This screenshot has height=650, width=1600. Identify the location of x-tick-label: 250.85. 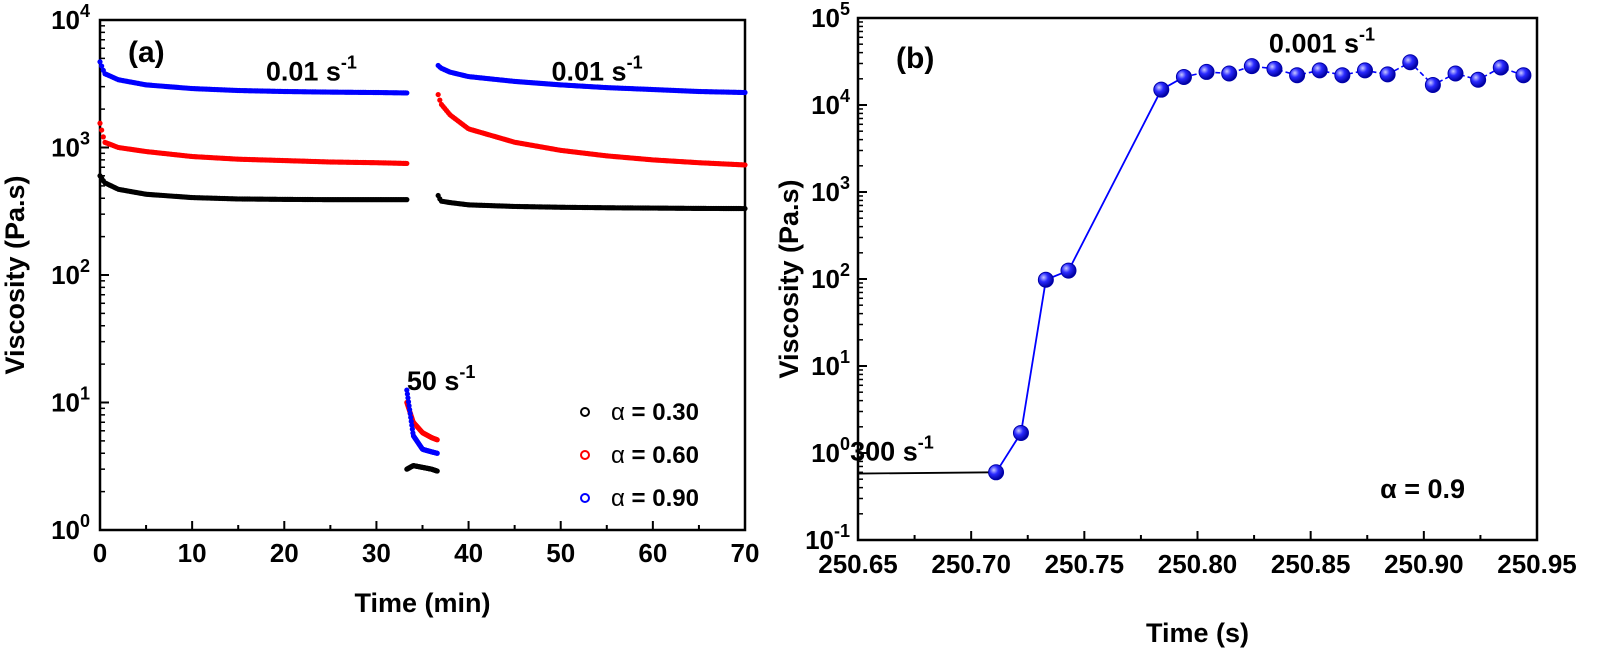
(1311, 564).